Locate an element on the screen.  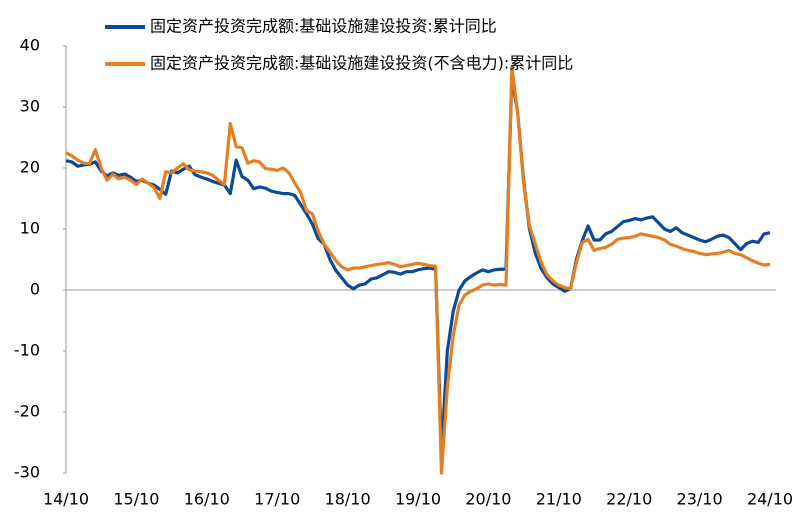
x-tick-label: 22/10 is located at coordinates (629, 499).